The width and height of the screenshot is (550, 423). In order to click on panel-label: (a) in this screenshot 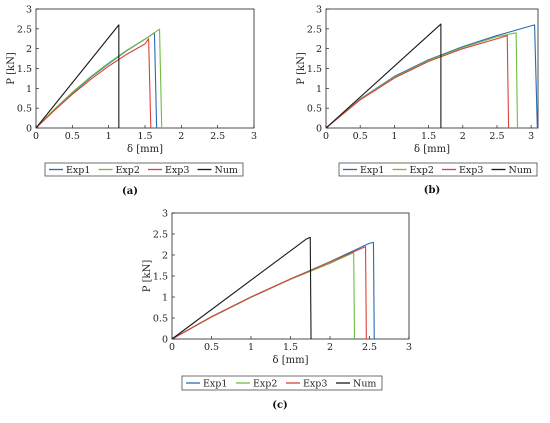, I will do `click(130, 191)`.